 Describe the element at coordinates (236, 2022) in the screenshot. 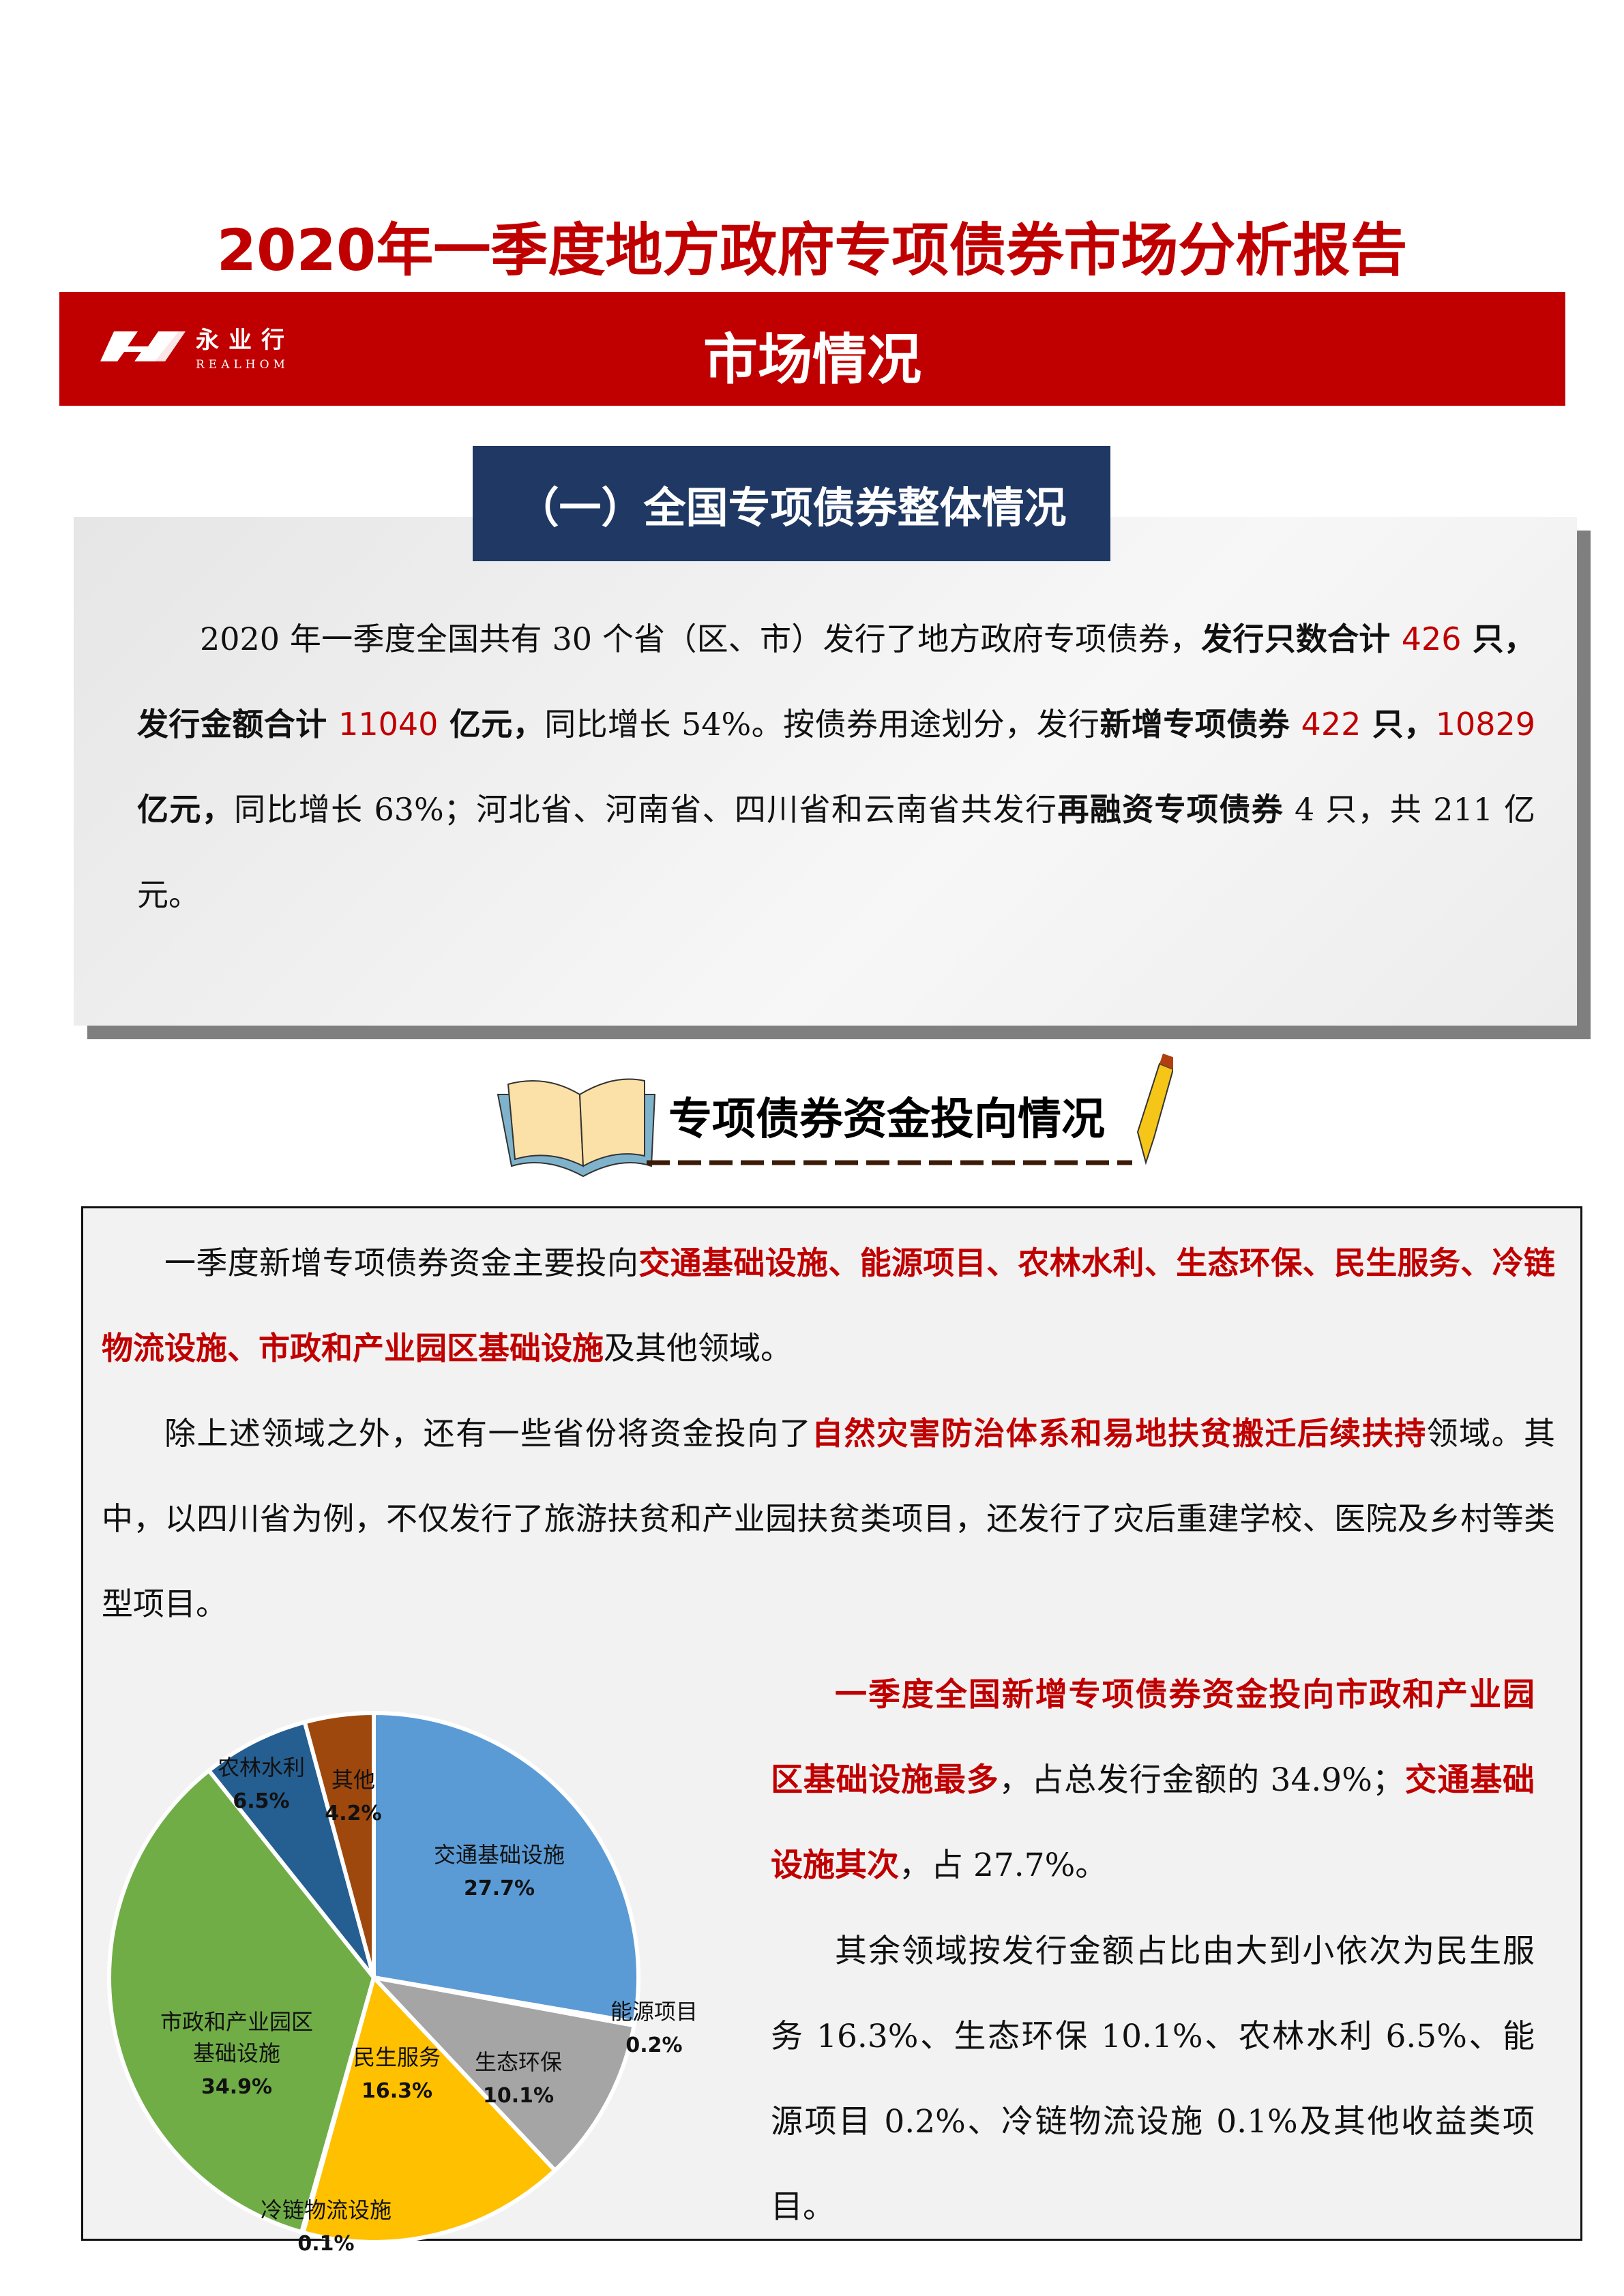

I see `pie-label: 市政和产业园区` at that location.